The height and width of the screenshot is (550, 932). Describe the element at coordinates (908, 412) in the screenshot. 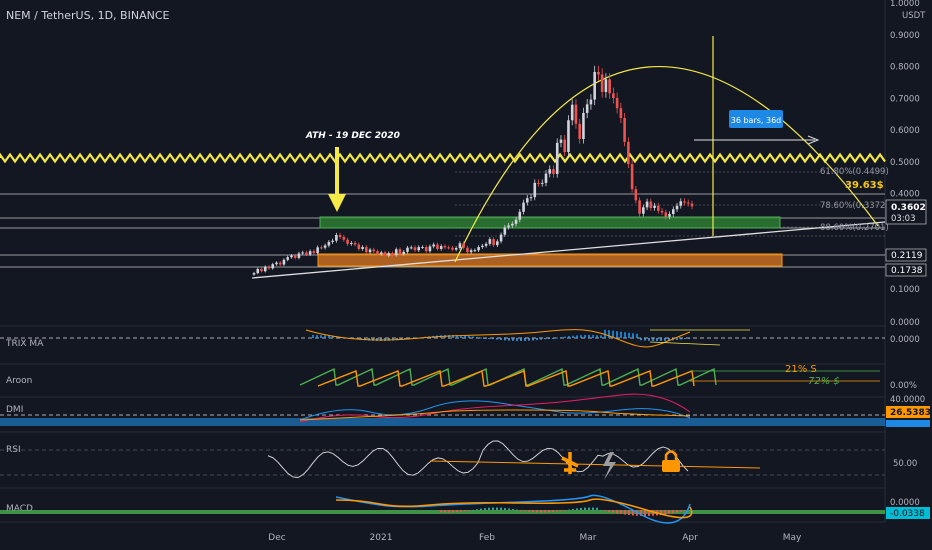

I see `dmi-value-tag` at that location.